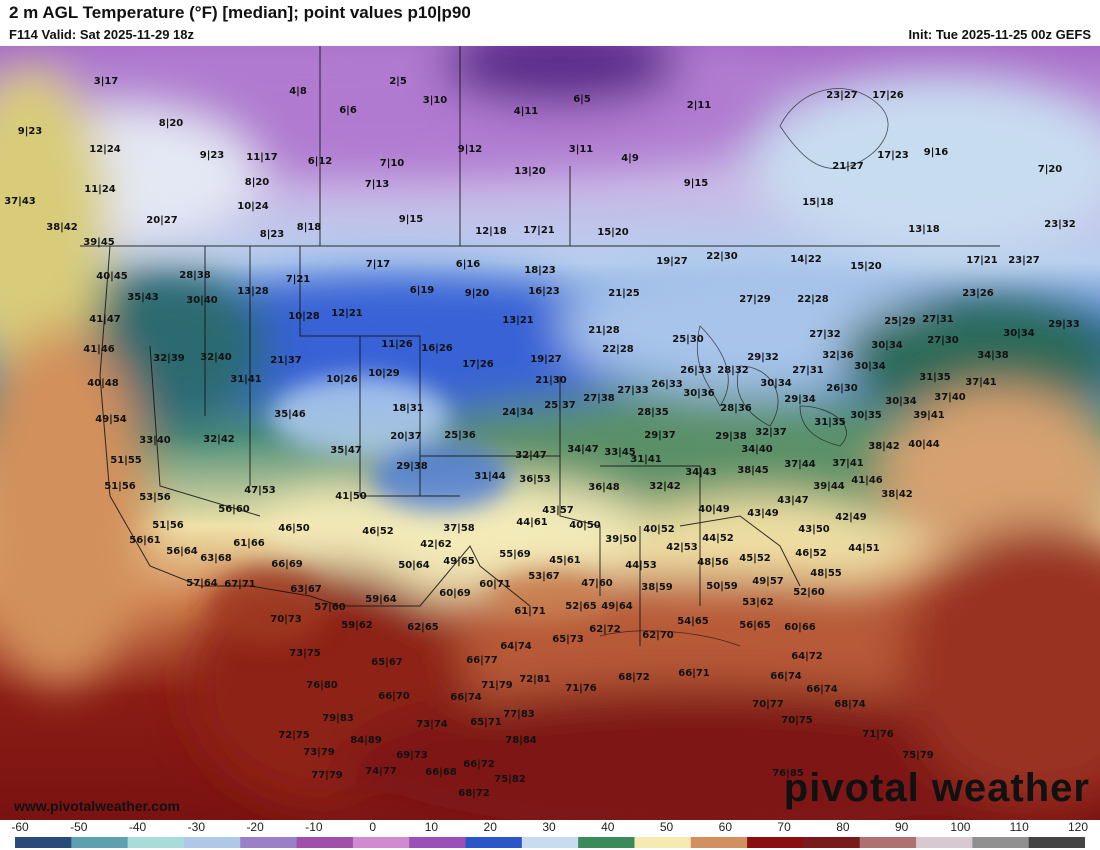 The height and width of the screenshot is (850, 1100). What do you see at coordinates (249, 543) in the screenshot?
I see `point-value: 61|66` at bounding box center [249, 543].